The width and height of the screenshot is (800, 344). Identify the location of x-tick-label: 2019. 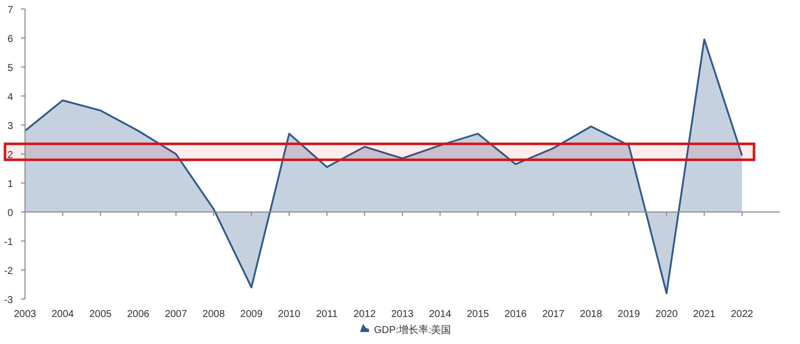
(629, 314).